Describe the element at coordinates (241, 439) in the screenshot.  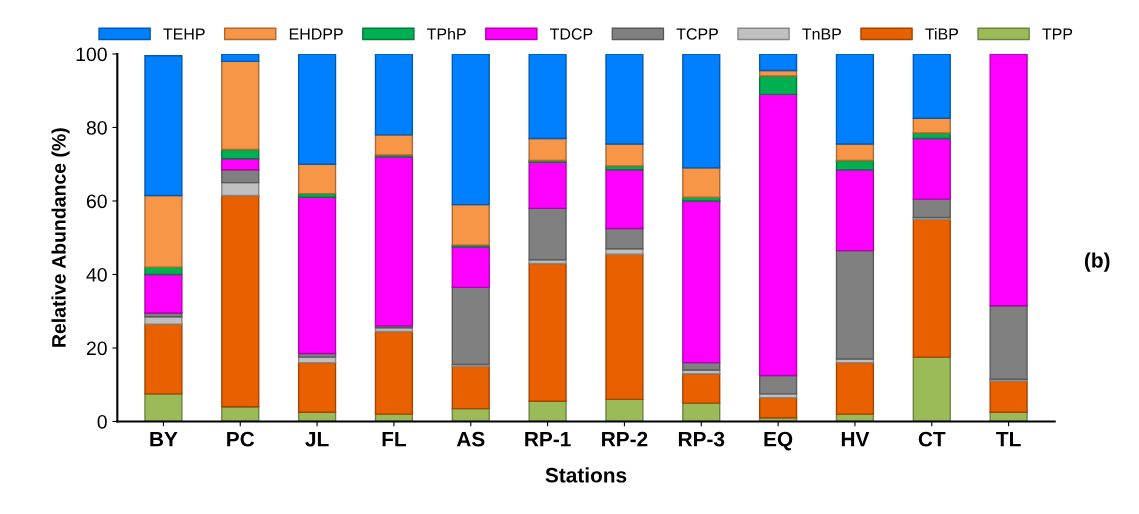
I see `x-tick-label: PC` at that location.